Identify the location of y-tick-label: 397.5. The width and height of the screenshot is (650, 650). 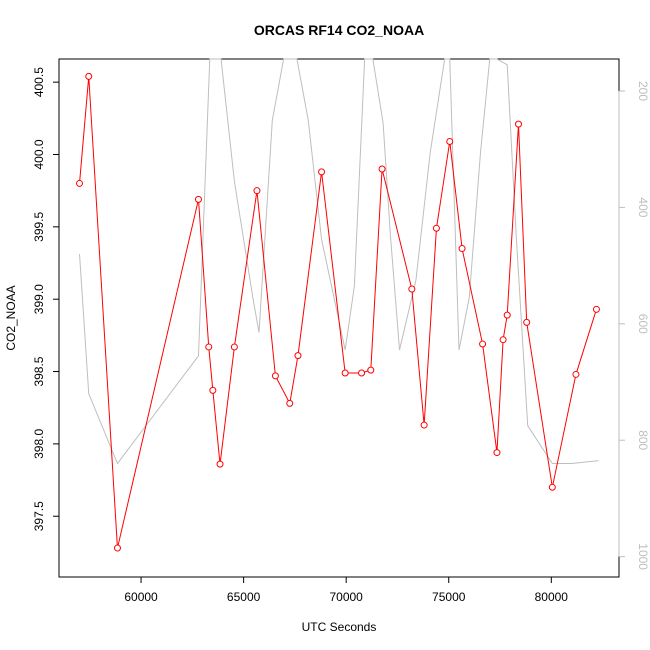
(39, 516).